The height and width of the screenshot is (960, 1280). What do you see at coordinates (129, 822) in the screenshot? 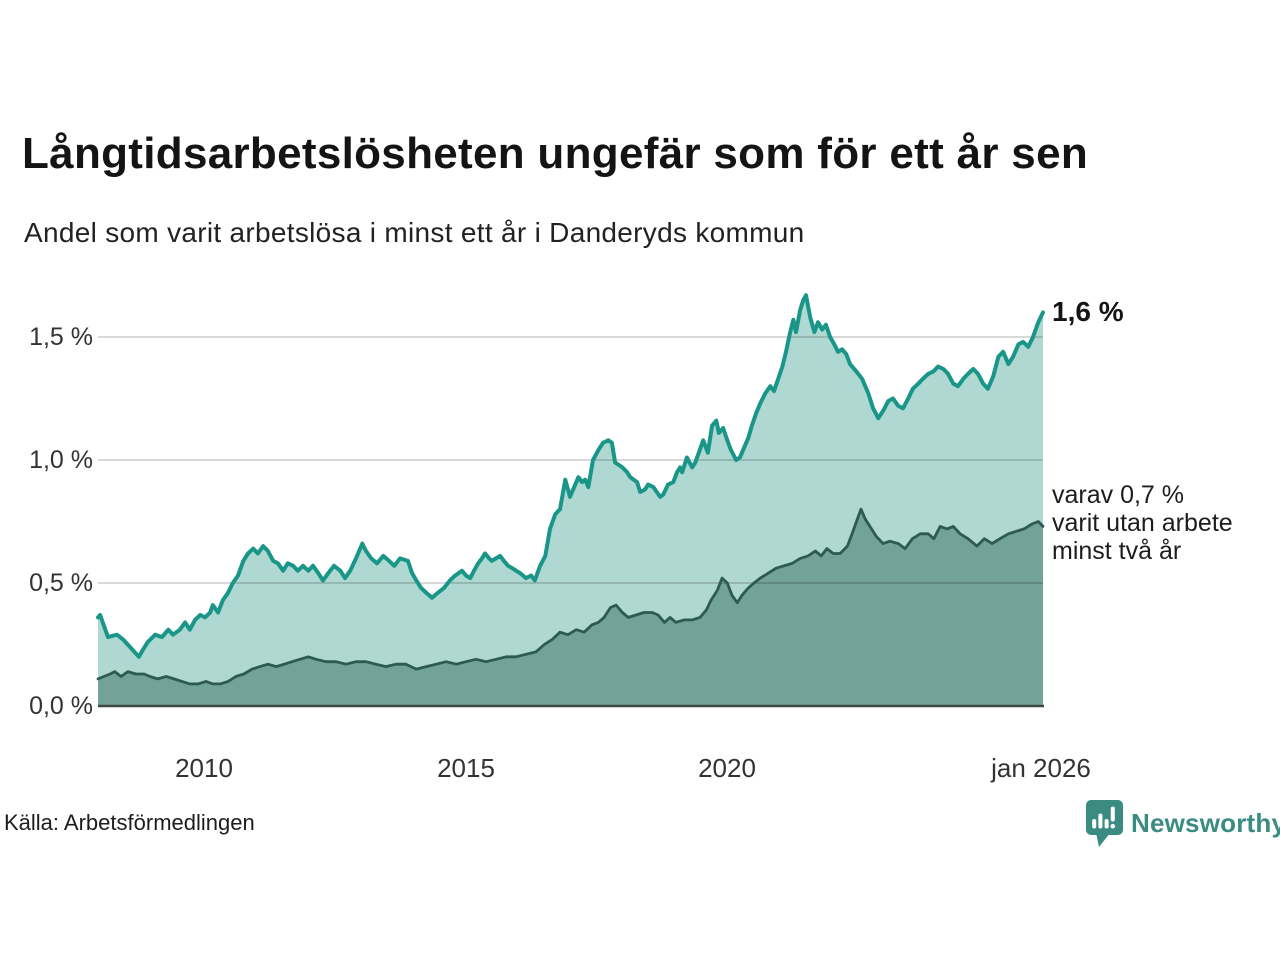
I see `source-attribution: Källa: Arbetsförmedlingen` at bounding box center [129, 822].